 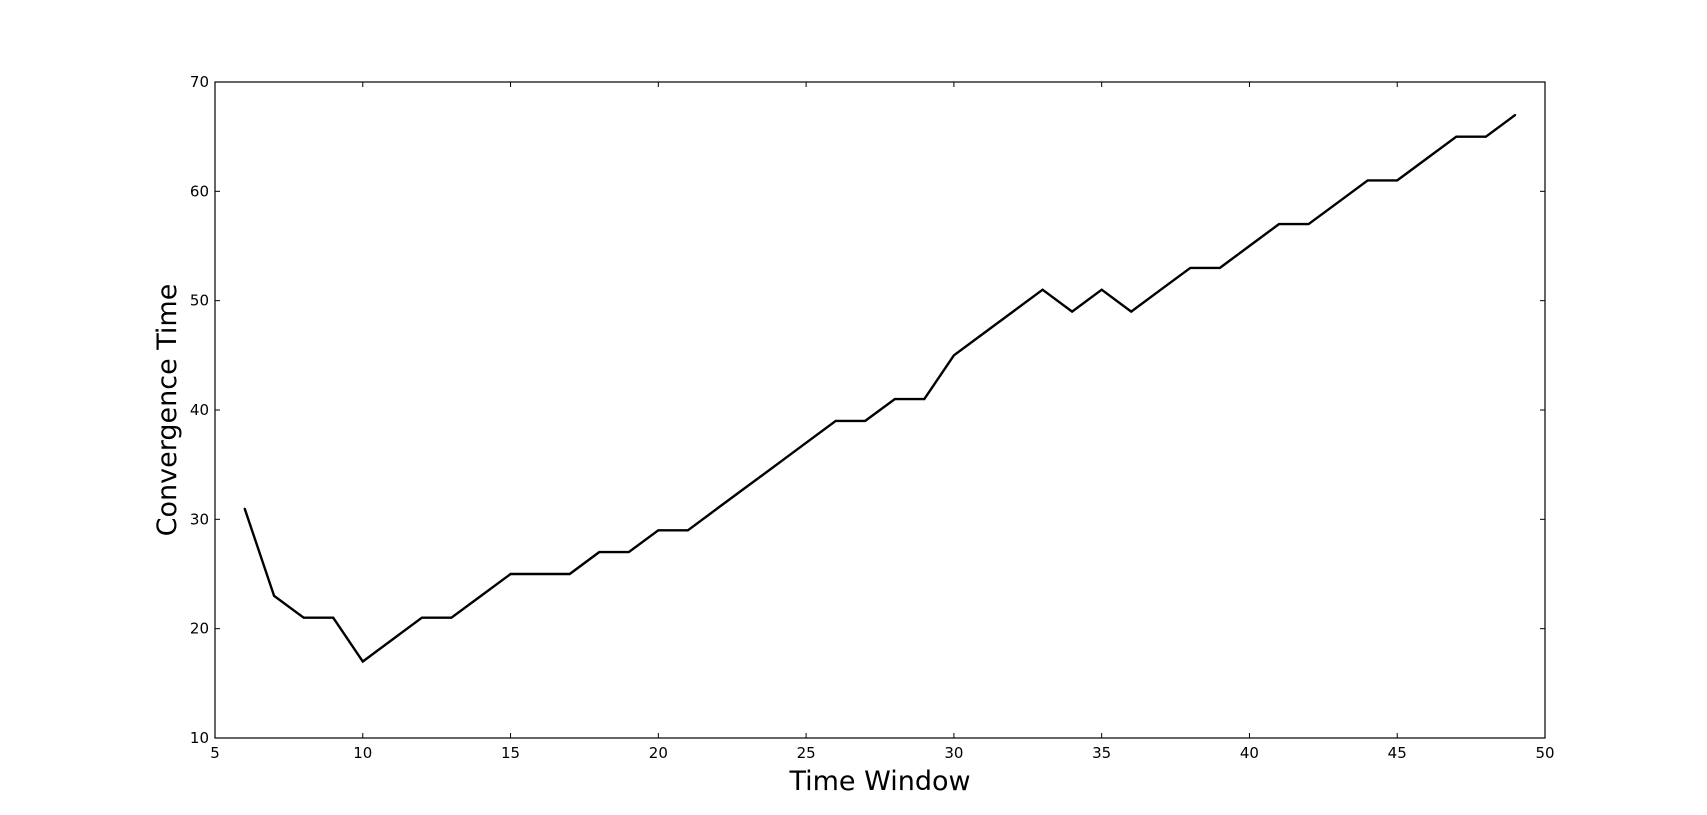 I want to click on x-tick-label: 25, so click(x=806, y=753).